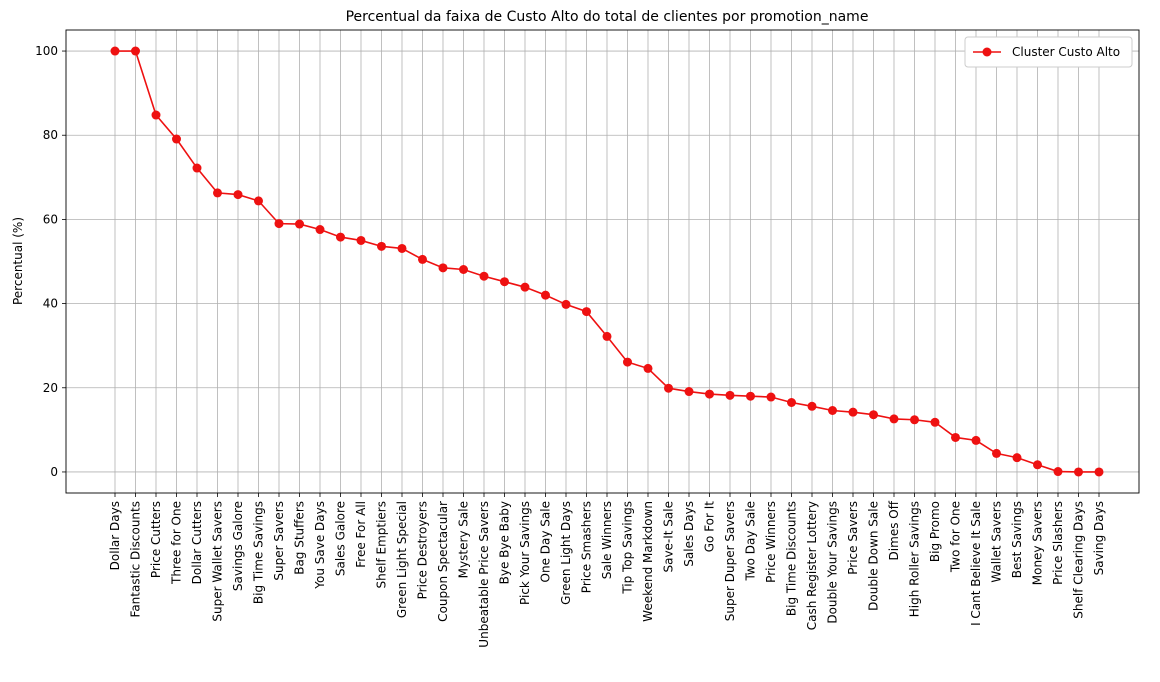 The height and width of the screenshot is (682, 1160). I want to click on x-tick-label: Money Savers, so click(1038, 543).